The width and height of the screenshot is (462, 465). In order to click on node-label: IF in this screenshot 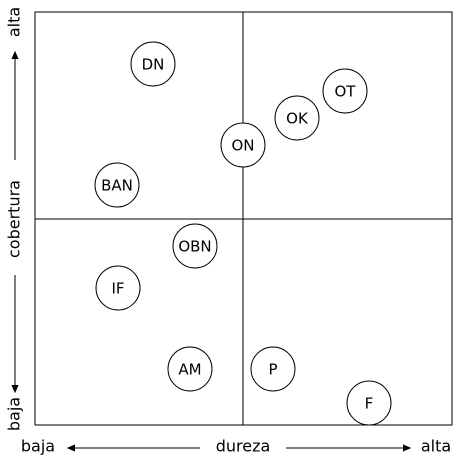, I will do `click(117, 289)`.